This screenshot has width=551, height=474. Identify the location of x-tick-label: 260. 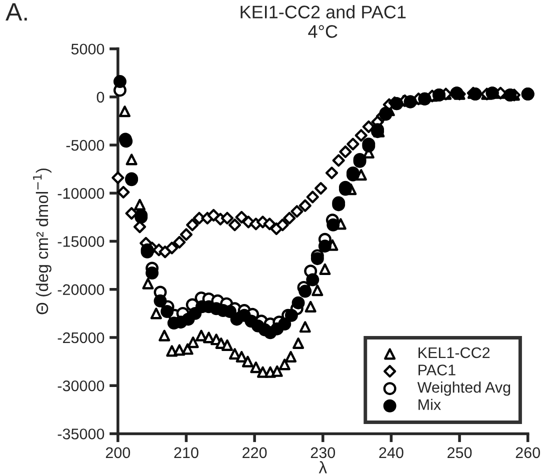
(528, 452).